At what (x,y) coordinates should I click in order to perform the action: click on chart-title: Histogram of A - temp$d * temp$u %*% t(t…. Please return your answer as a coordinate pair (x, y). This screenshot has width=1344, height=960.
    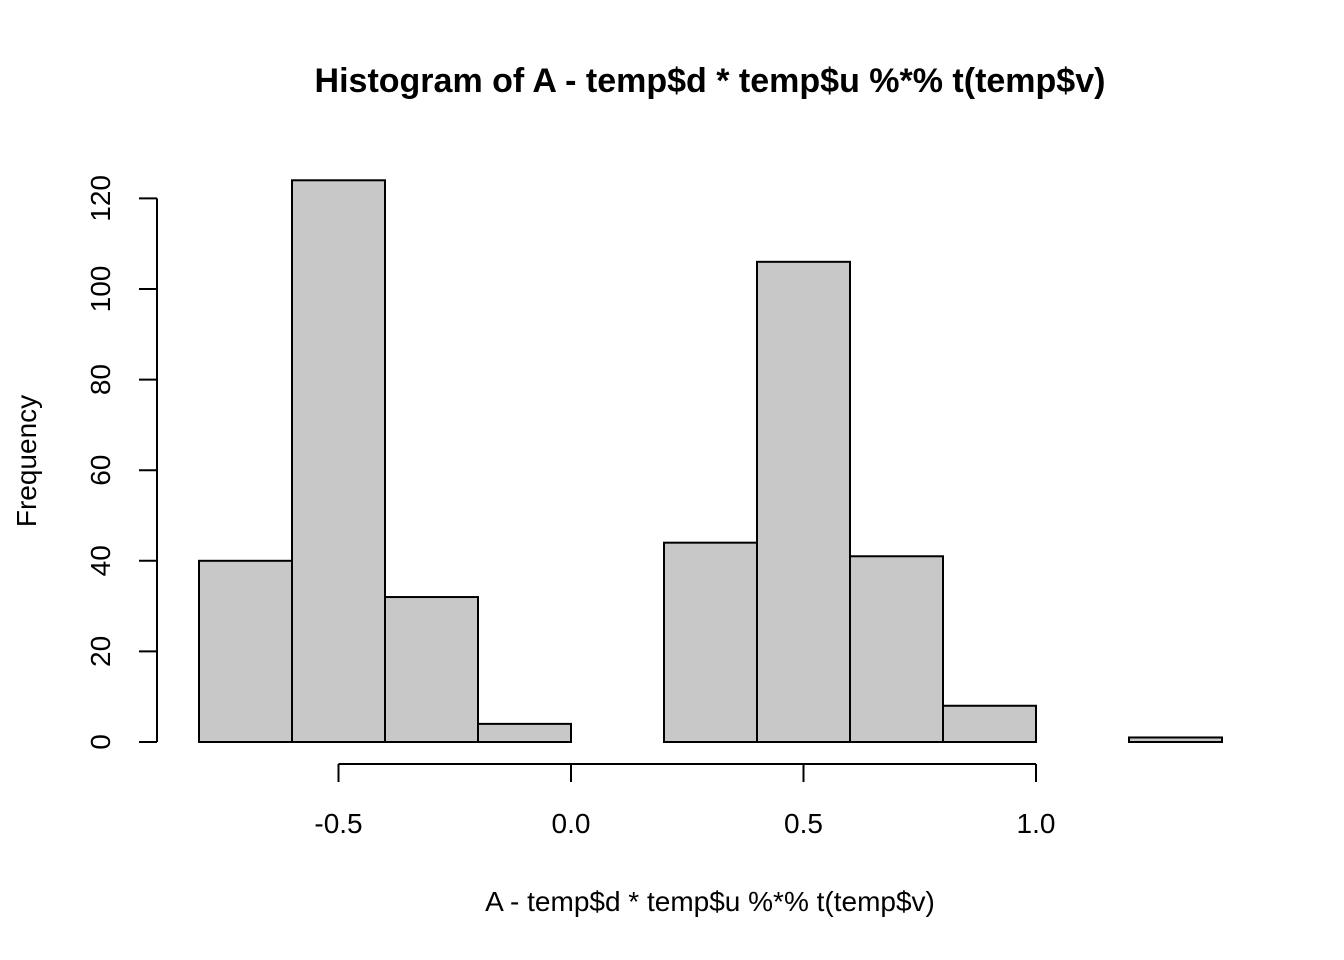
    Looking at the image, I should click on (710, 81).